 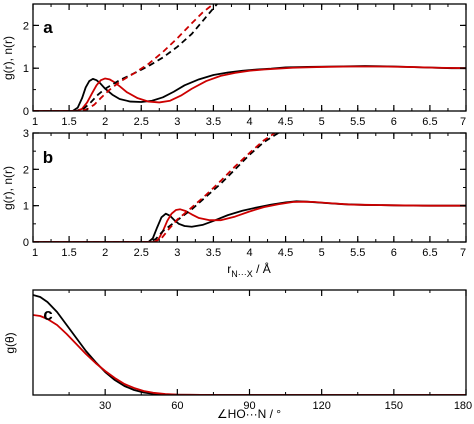 I want to click on x-tick-label: 60, so click(x=177, y=406).